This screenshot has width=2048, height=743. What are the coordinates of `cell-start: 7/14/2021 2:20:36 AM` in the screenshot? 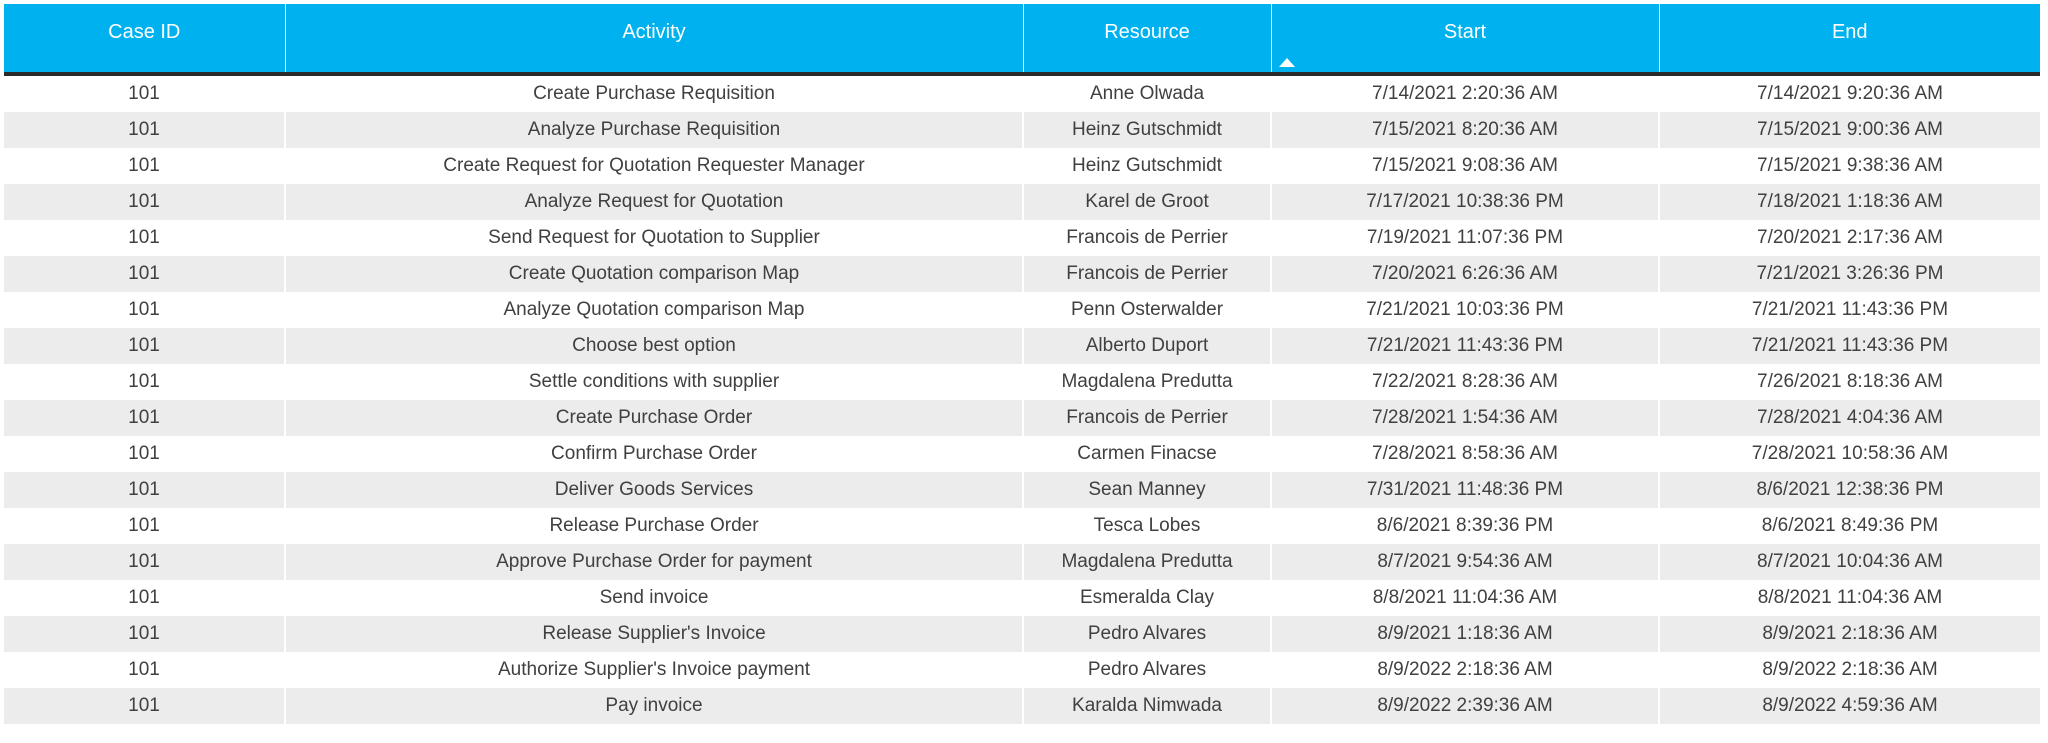 It's located at (1464, 93).